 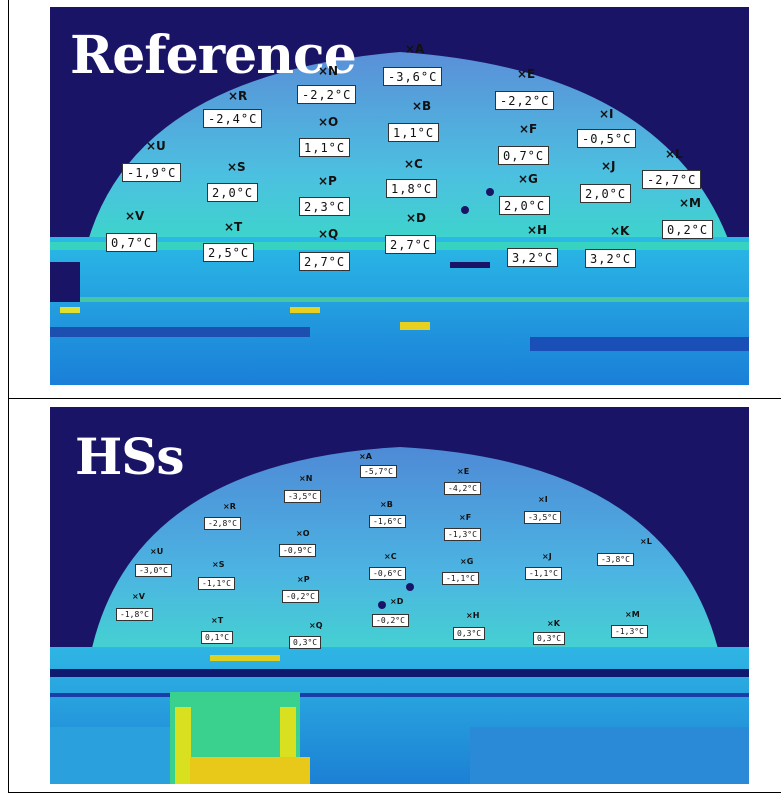 I want to click on temperature-label: -1,8°C, so click(x=134, y=614).